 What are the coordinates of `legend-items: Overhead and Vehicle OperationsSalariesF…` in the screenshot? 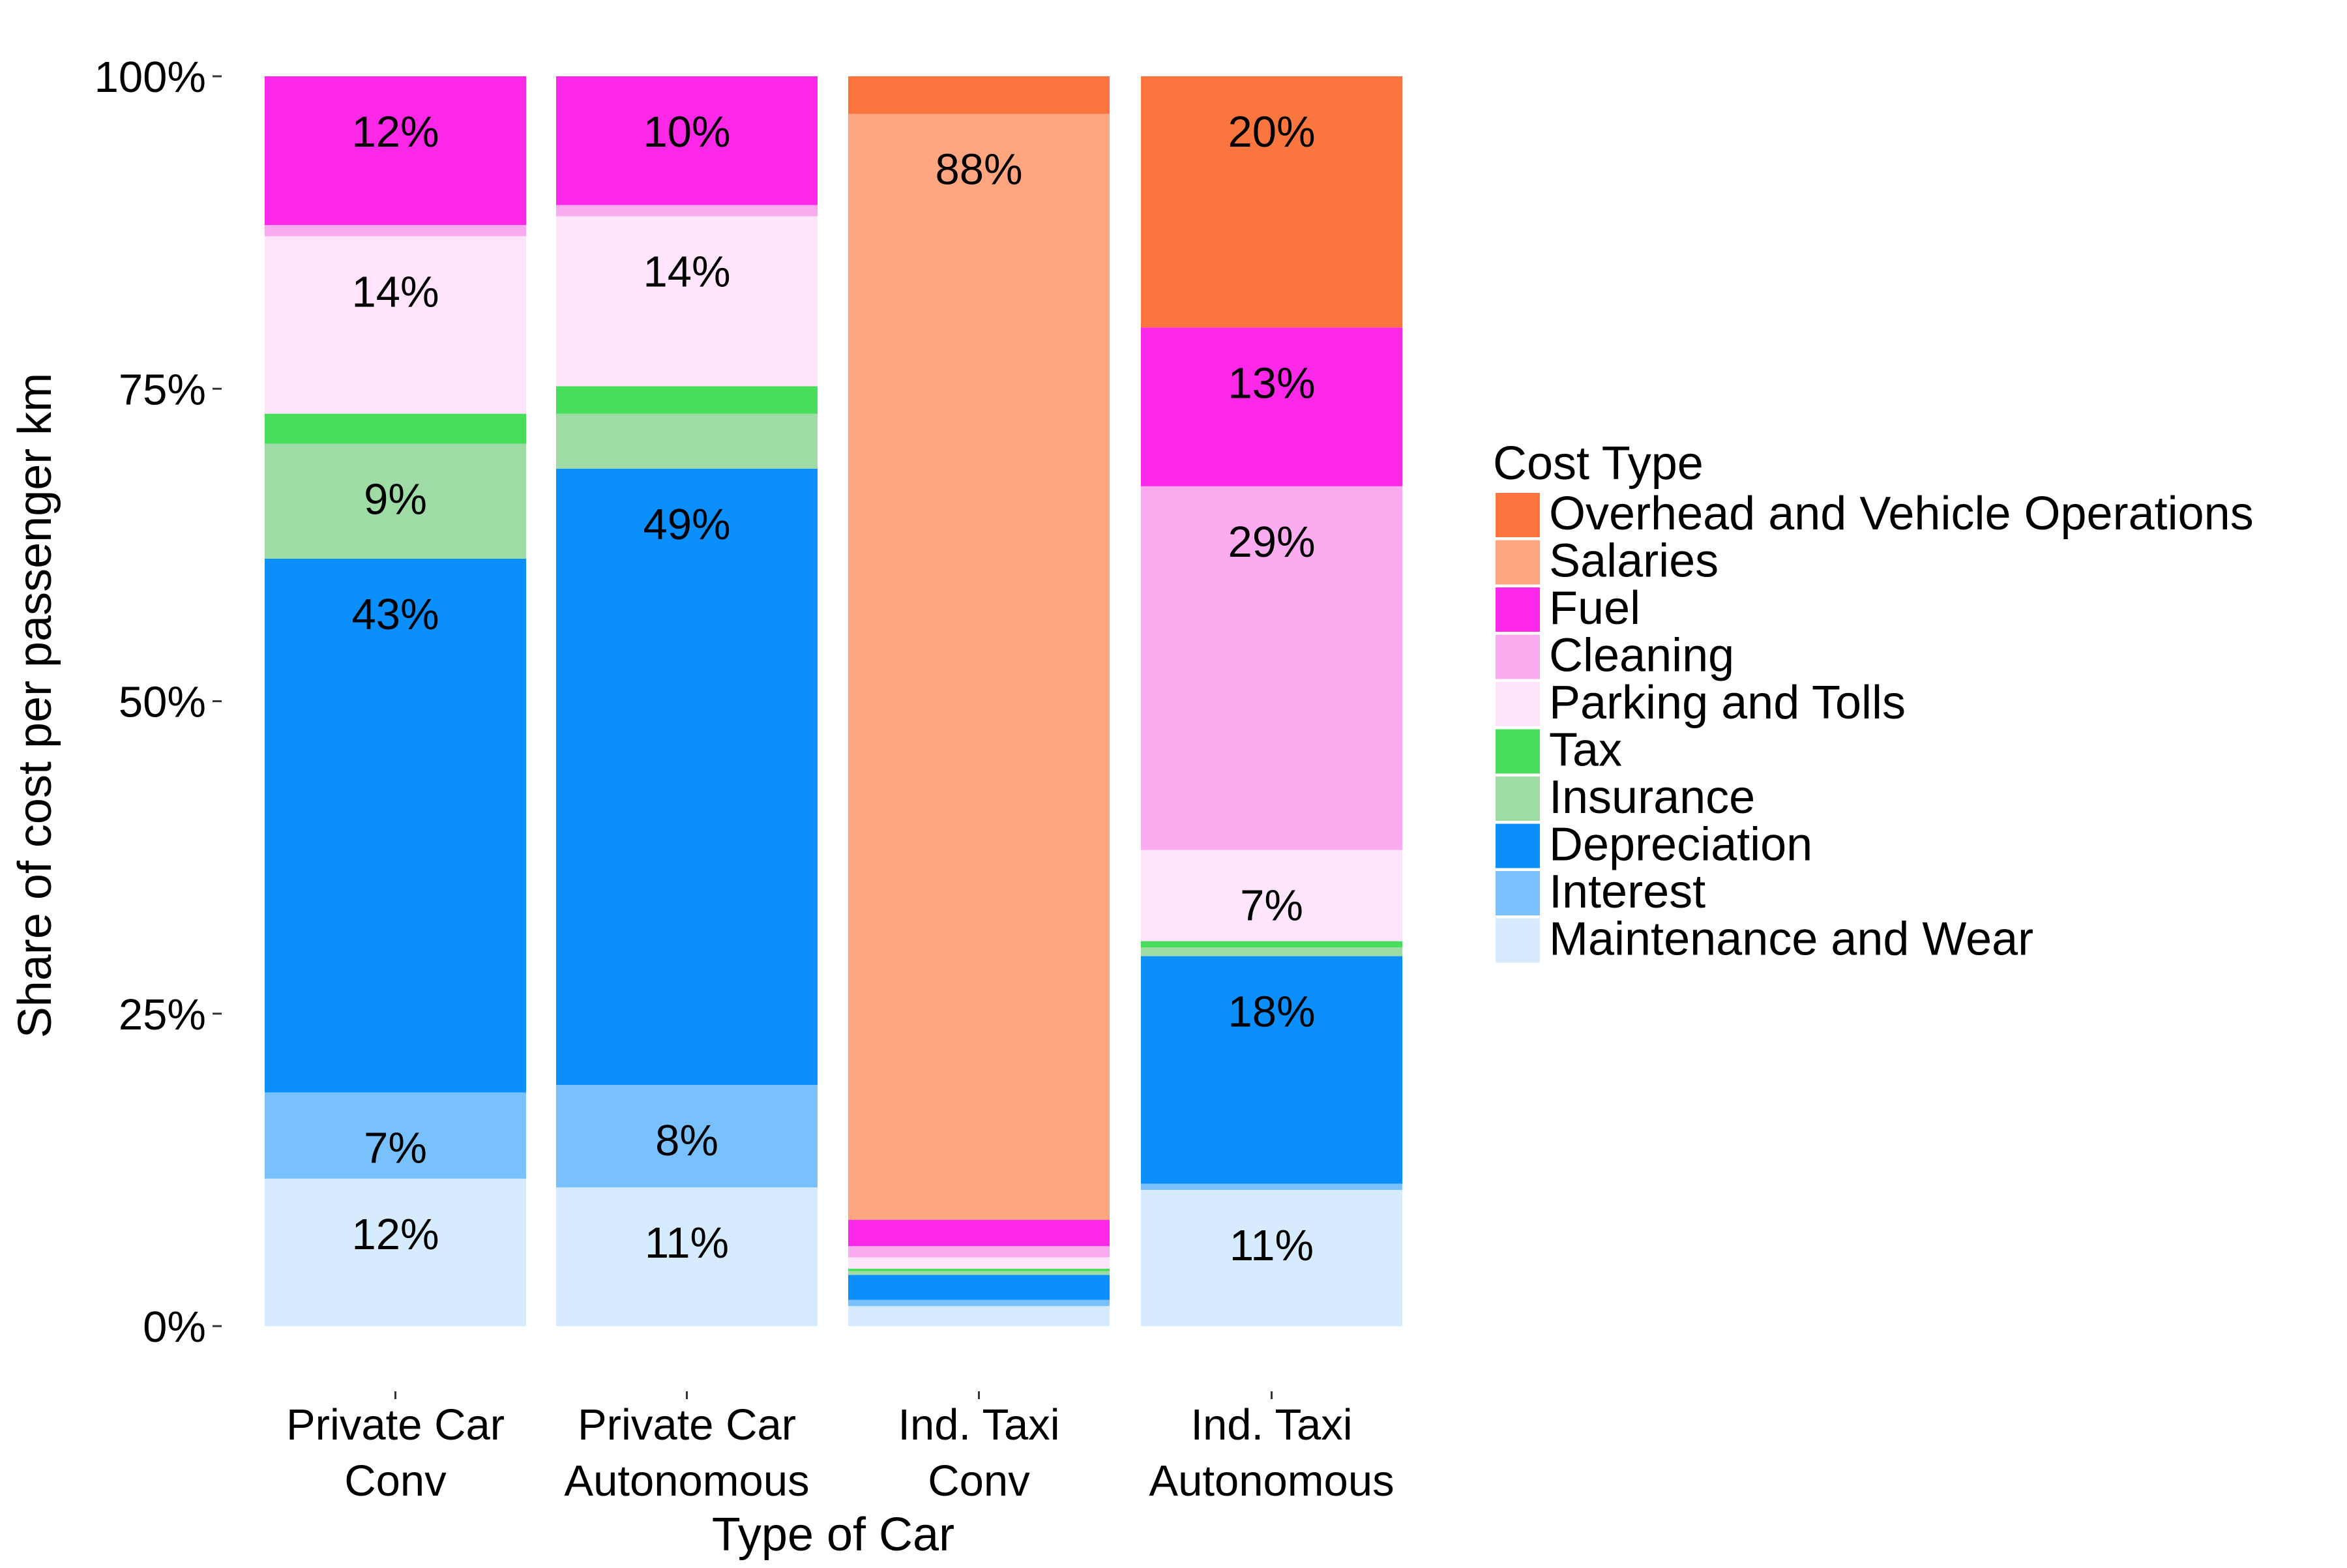 It's located at (1875, 727).